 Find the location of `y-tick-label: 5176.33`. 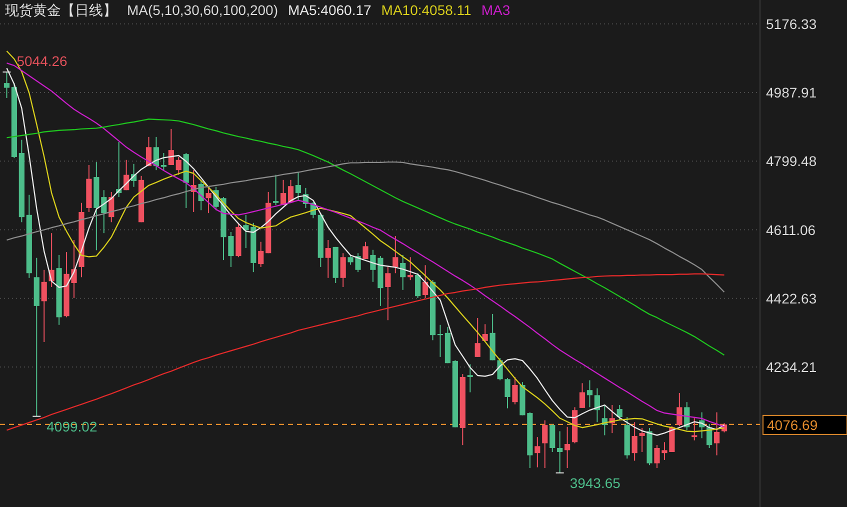

y-tick-label: 5176.33 is located at coordinates (791, 24).